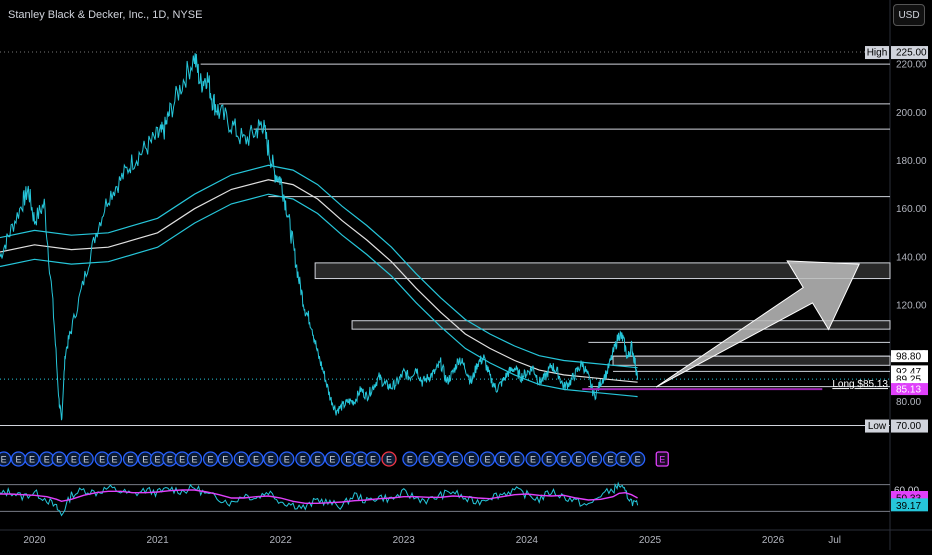  I want to click on y-tick-label: 80.00, so click(908, 402).